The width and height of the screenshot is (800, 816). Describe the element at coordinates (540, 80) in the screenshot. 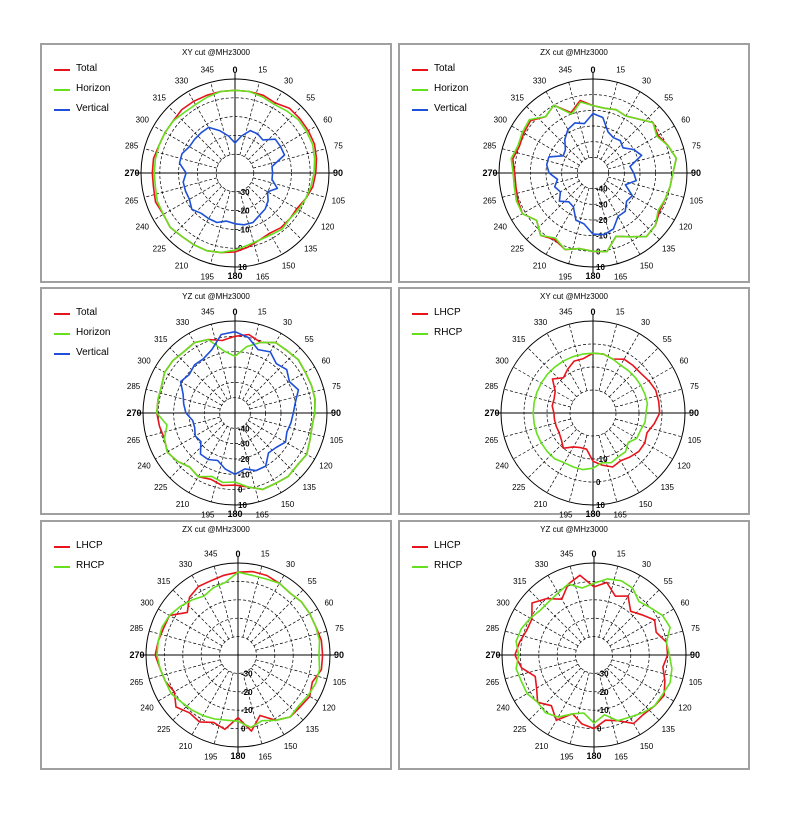

I see `angle-tick-label: 330` at that location.